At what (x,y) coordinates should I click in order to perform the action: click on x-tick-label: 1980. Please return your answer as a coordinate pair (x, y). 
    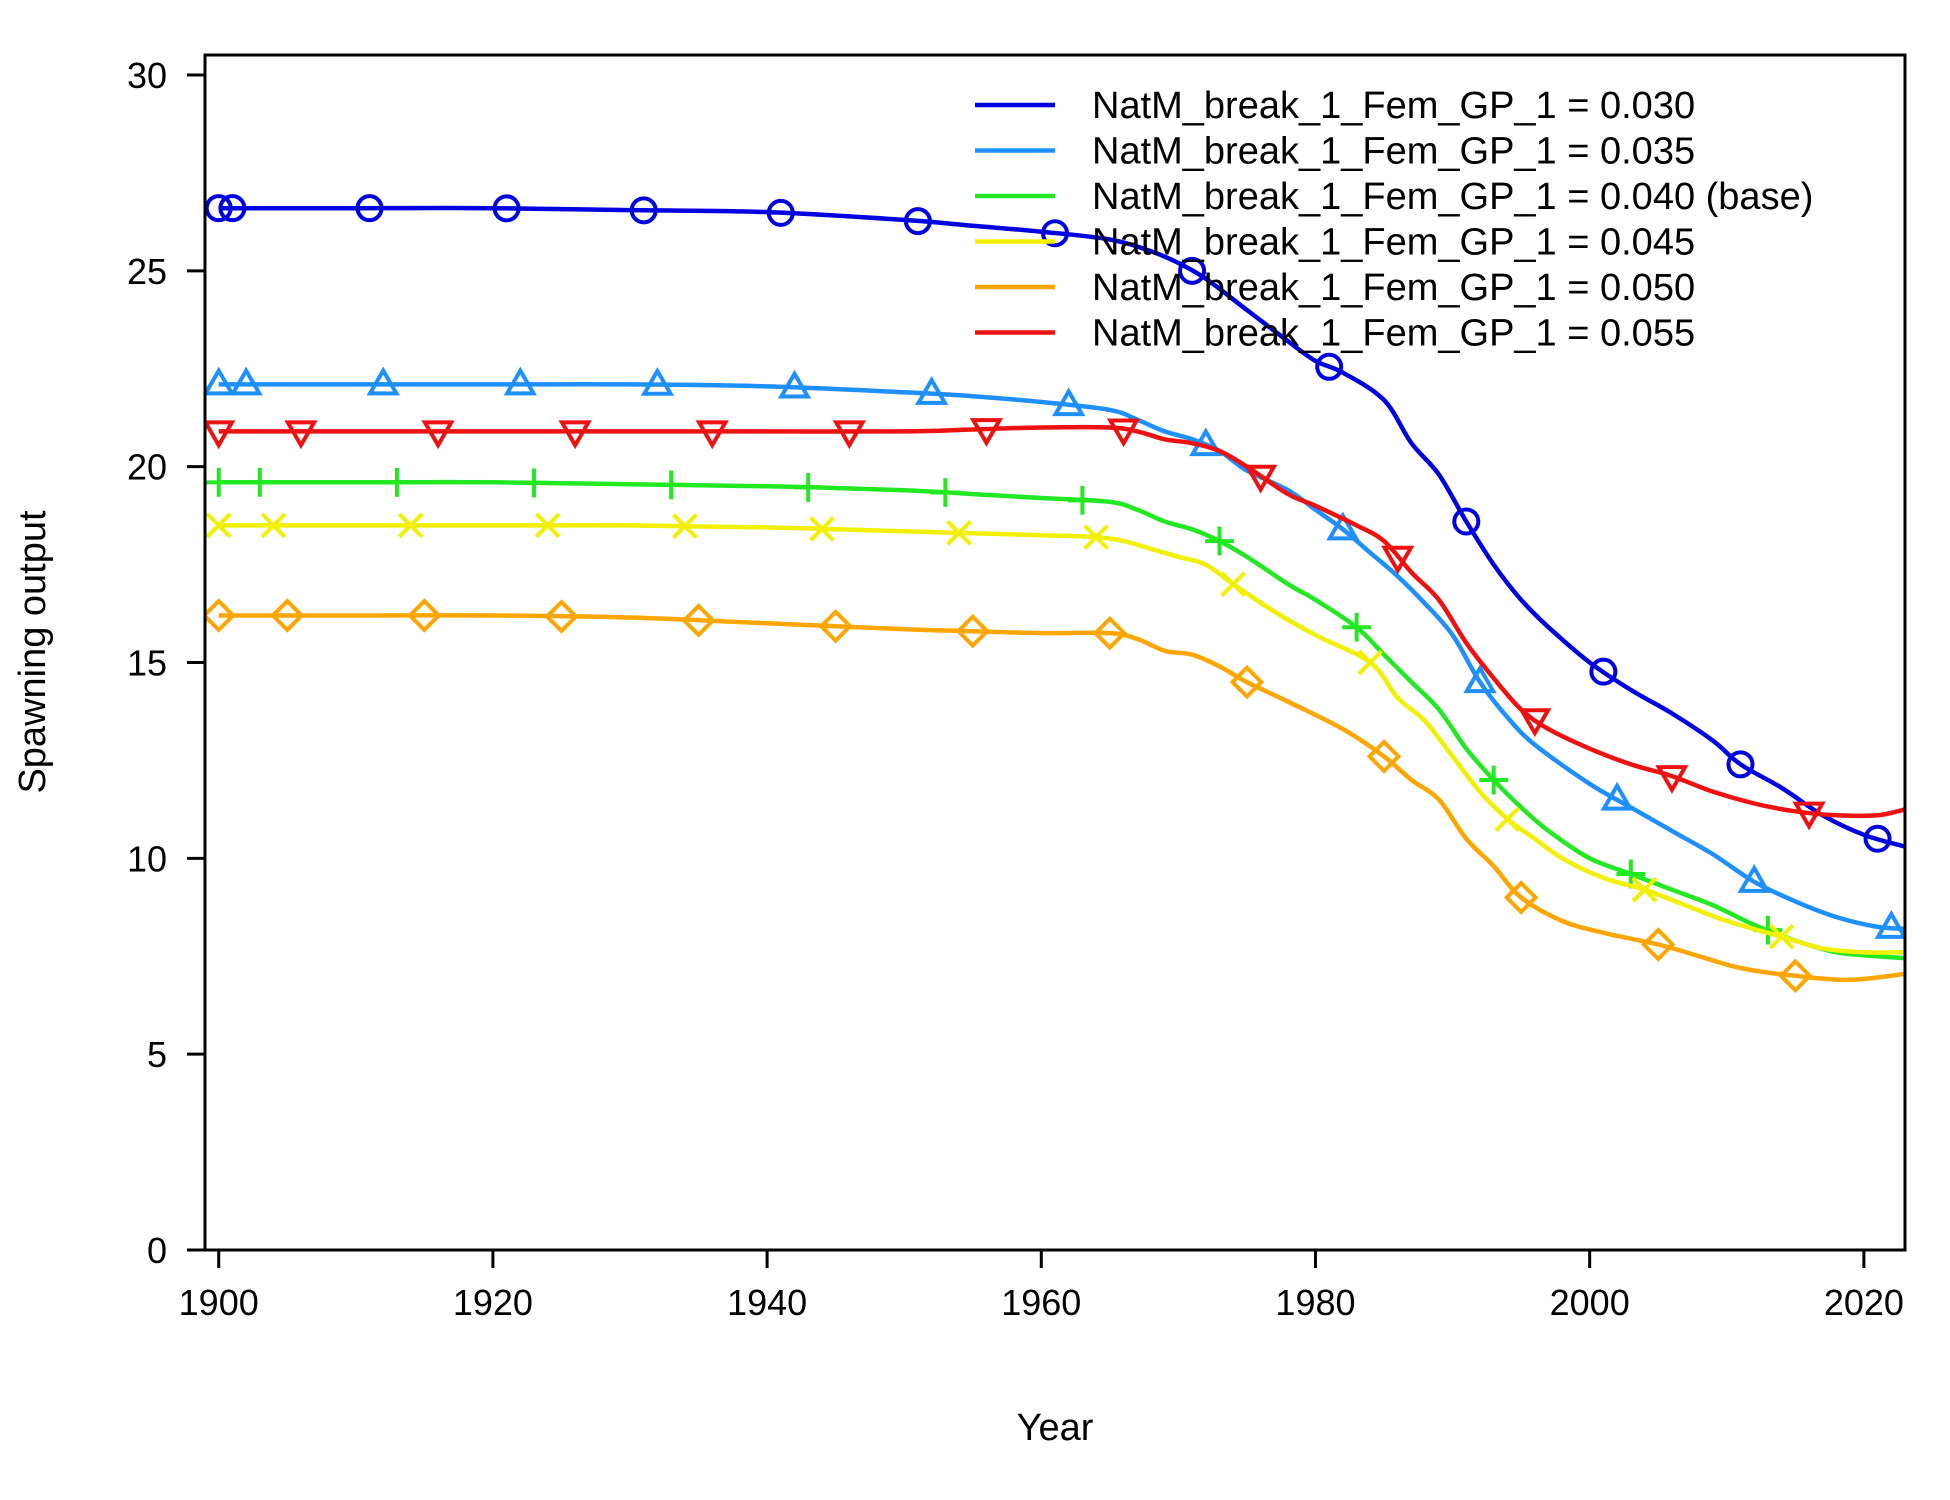
    Looking at the image, I should click on (1315, 1302).